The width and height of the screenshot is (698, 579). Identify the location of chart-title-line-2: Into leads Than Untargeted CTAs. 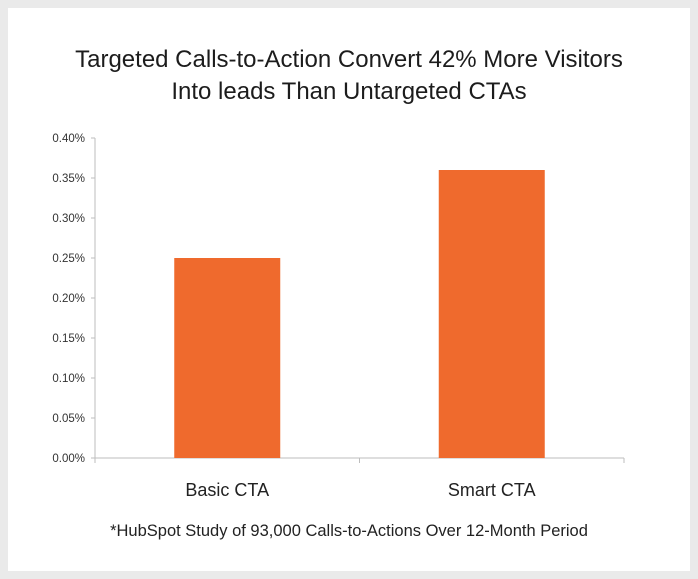
(349, 91).